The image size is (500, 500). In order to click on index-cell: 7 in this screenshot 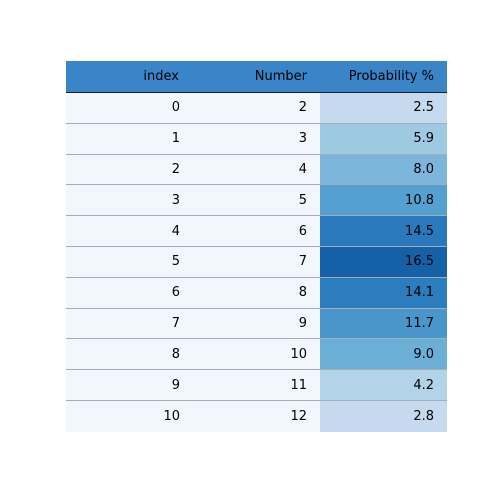, I will do `click(129, 323)`.